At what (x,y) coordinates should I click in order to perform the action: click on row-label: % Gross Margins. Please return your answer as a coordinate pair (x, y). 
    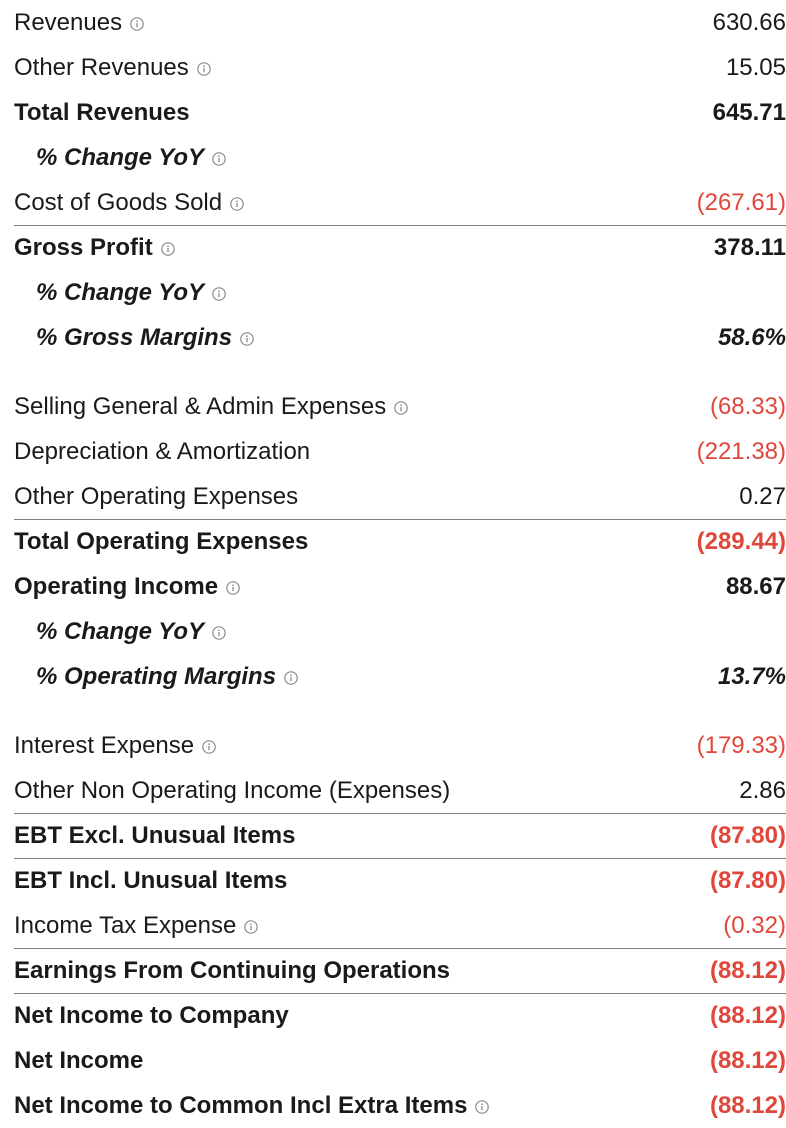
    Looking at the image, I should click on (134, 337).